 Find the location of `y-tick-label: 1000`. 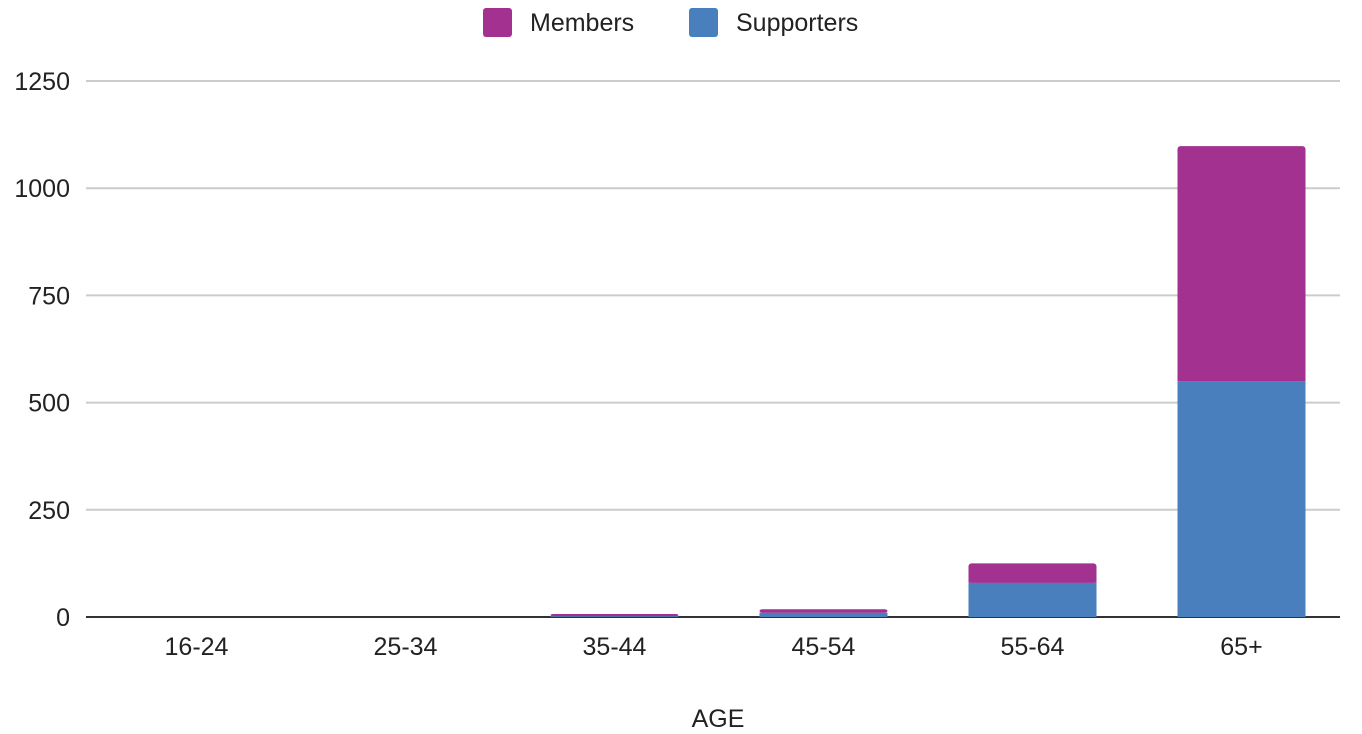

y-tick-label: 1000 is located at coordinates (42, 189).